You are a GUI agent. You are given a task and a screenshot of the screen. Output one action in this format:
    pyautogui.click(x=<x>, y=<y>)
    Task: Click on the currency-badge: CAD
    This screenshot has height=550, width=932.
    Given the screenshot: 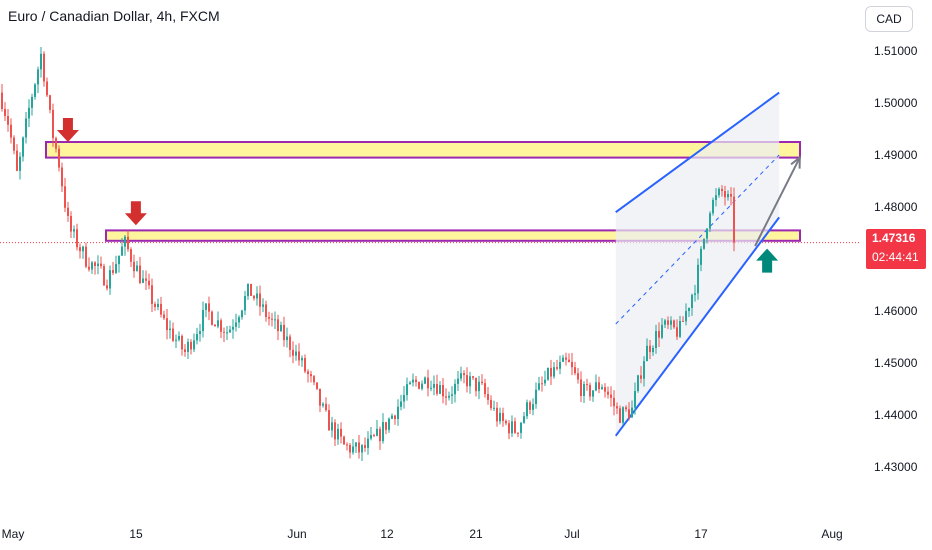 What is the action you would take?
    pyautogui.click(x=889, y=19)
    